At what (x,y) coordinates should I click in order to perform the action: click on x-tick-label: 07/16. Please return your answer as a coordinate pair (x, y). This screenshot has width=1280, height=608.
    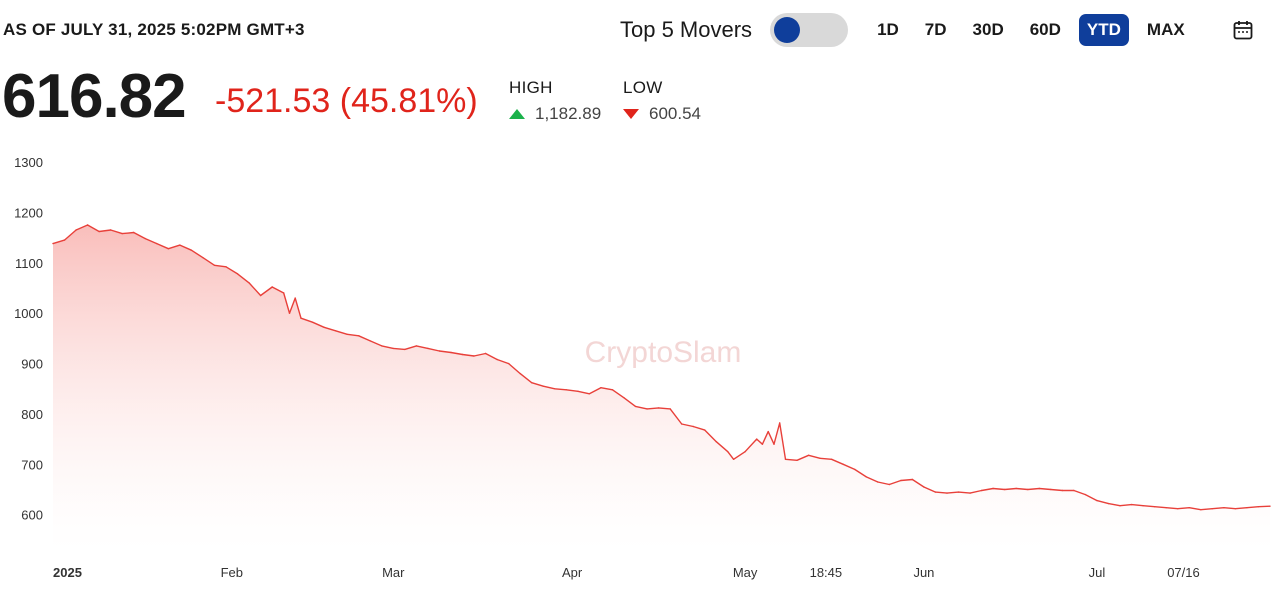
    Looking at the image, I should click on (1183, 572).